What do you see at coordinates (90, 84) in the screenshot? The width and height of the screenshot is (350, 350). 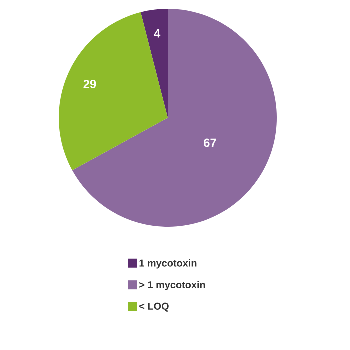 I see `data-label: 29` at bounding box center [90, 84].